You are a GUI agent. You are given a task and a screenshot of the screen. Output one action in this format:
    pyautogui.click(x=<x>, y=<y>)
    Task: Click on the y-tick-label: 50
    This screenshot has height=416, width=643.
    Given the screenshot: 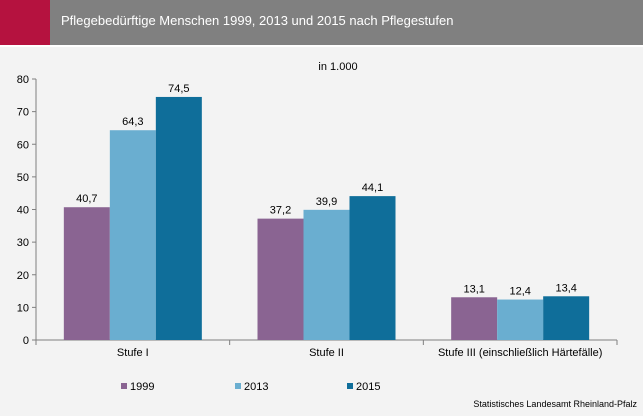 What is the action you would take?
    pyautogui.click(x=23, y=178)
    